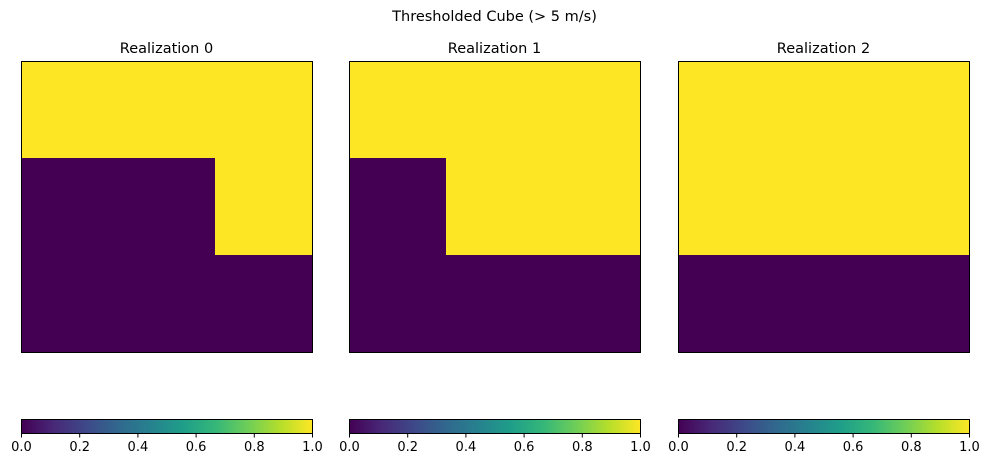 Image resolution: width=989 pixels, height=462 pixels. What do you see at coordinates (494, 49) in the screenshot?
I see `panel-title: Realization 1` at bounding box center [494, 49].